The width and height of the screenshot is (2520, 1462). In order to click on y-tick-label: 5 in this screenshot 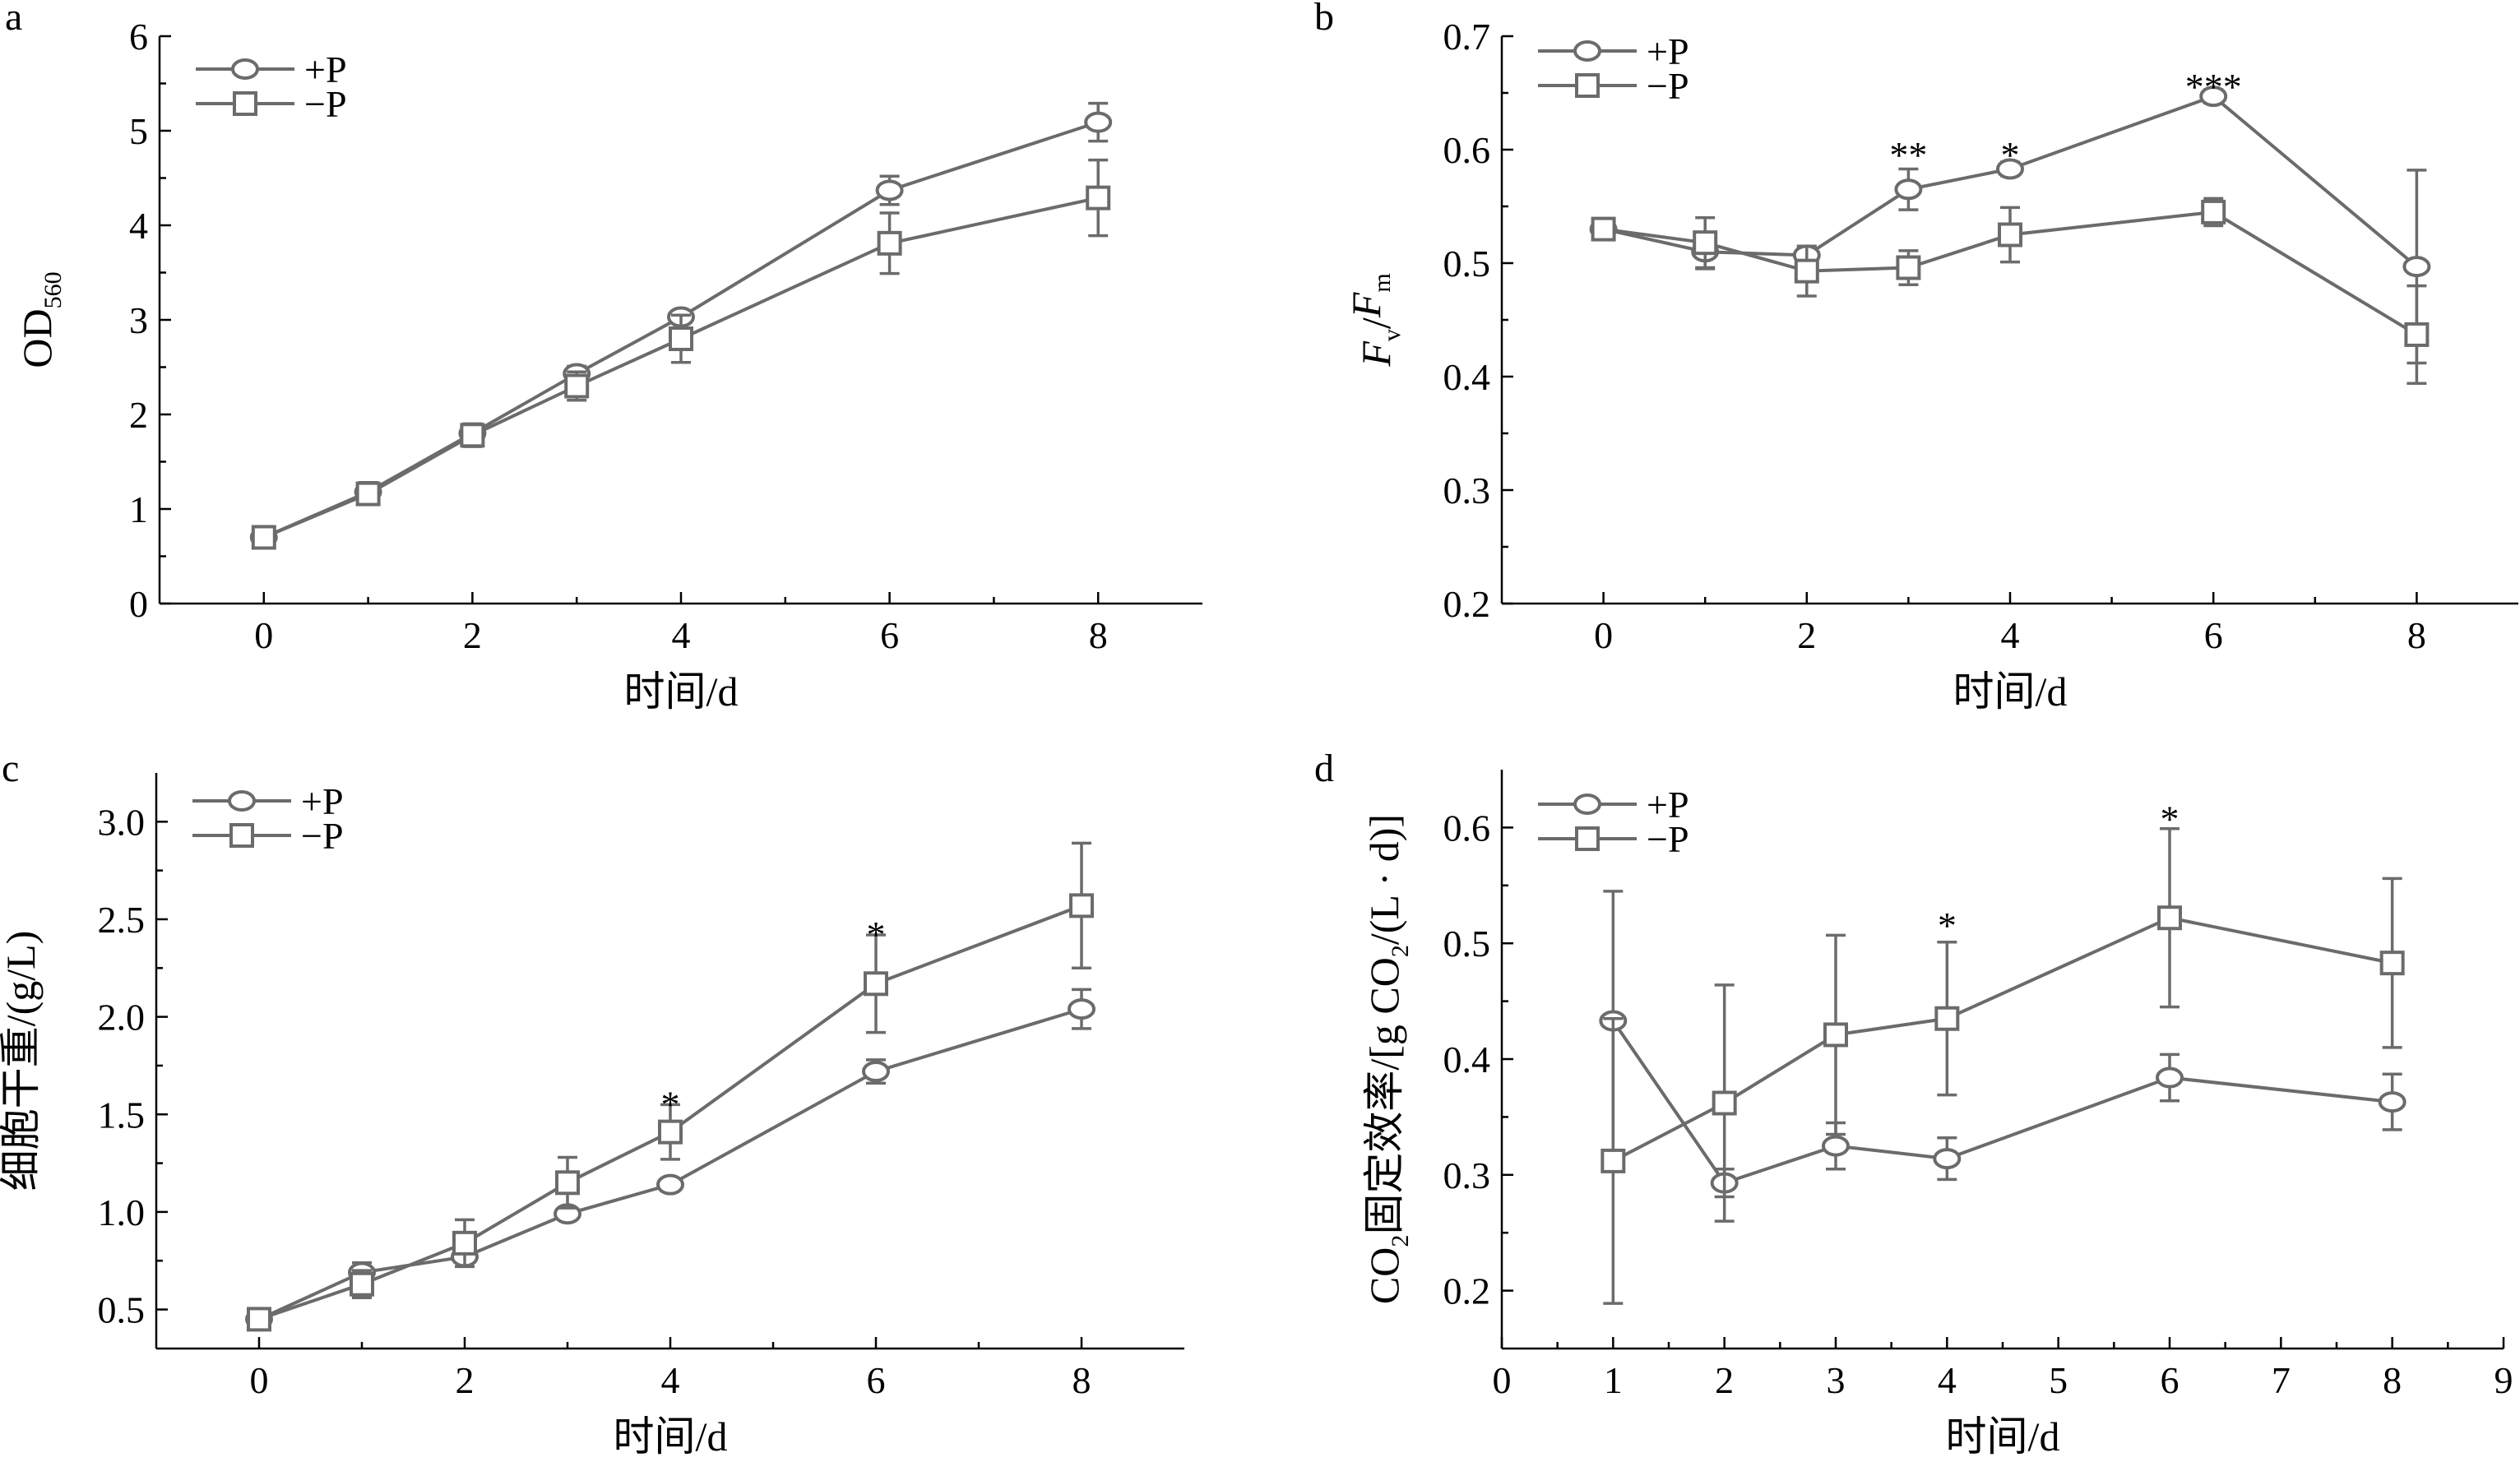, I will do `click(138, 131)`.